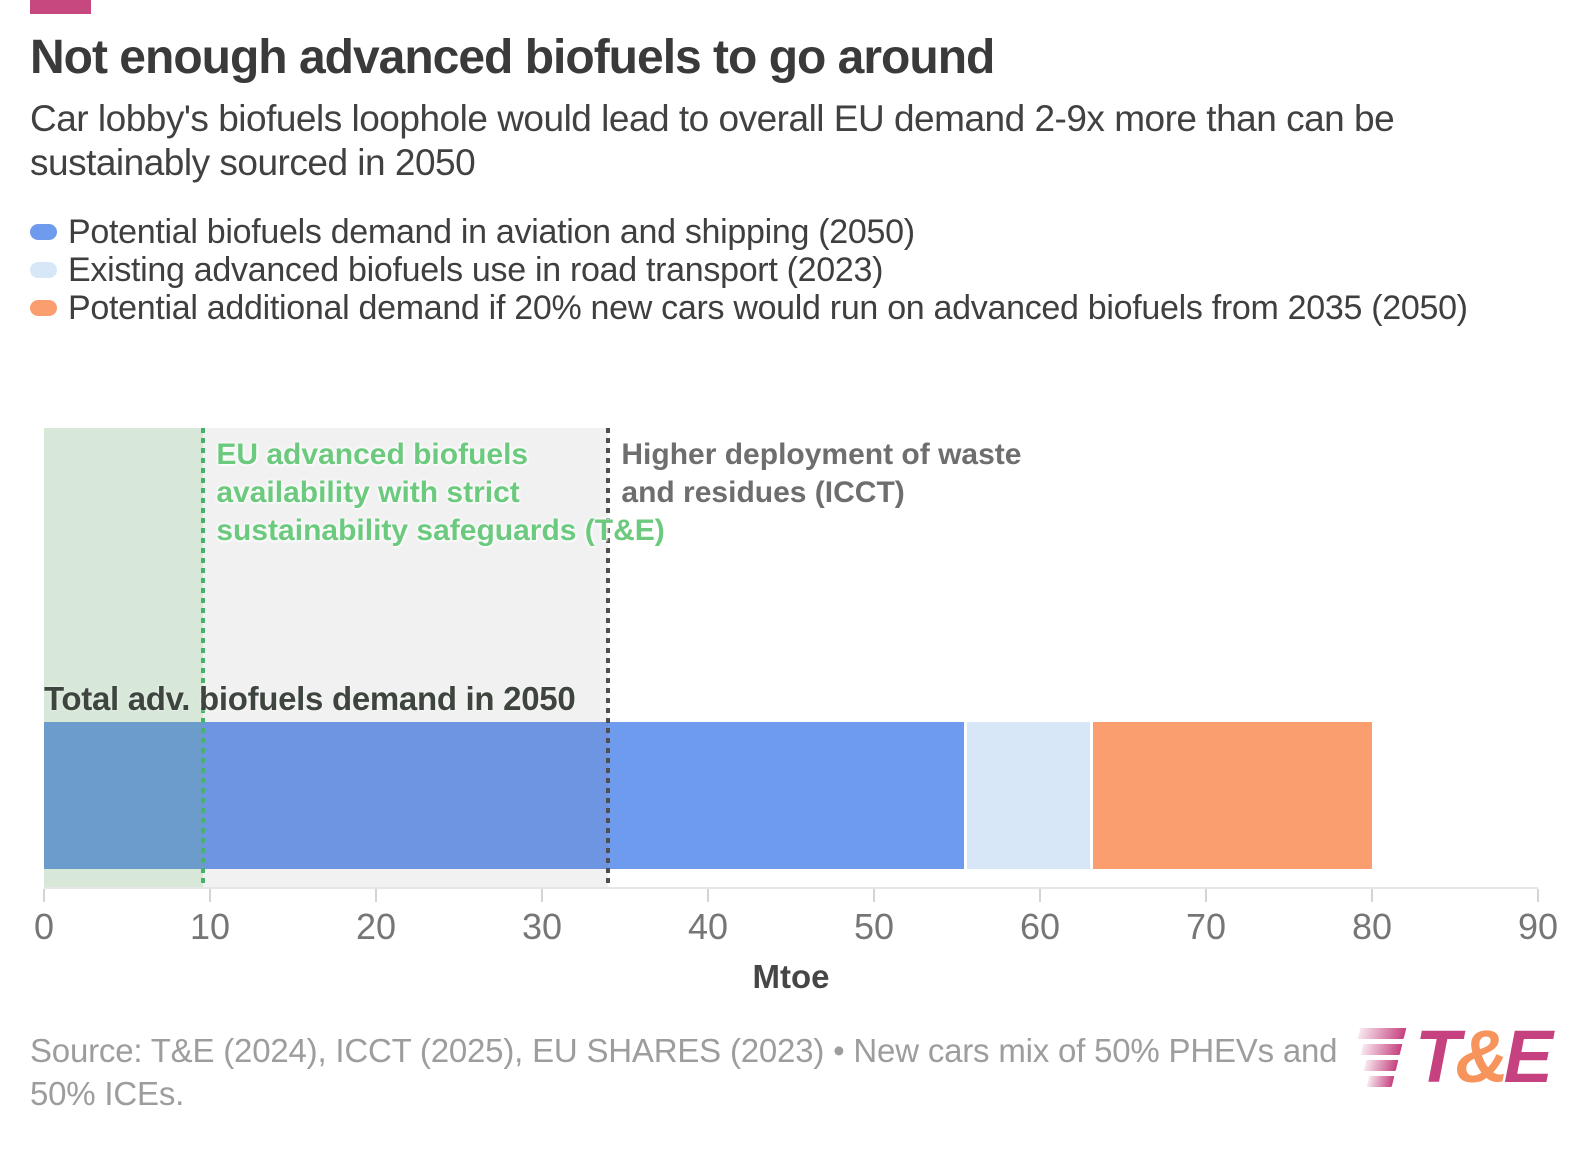 The height and width of the screenshot is (1150, 1590). What do you see at coordinates (1230, 795) in the screenshot?
I see `bar-segment-additional-cars` at bounding box center [1230, 795].